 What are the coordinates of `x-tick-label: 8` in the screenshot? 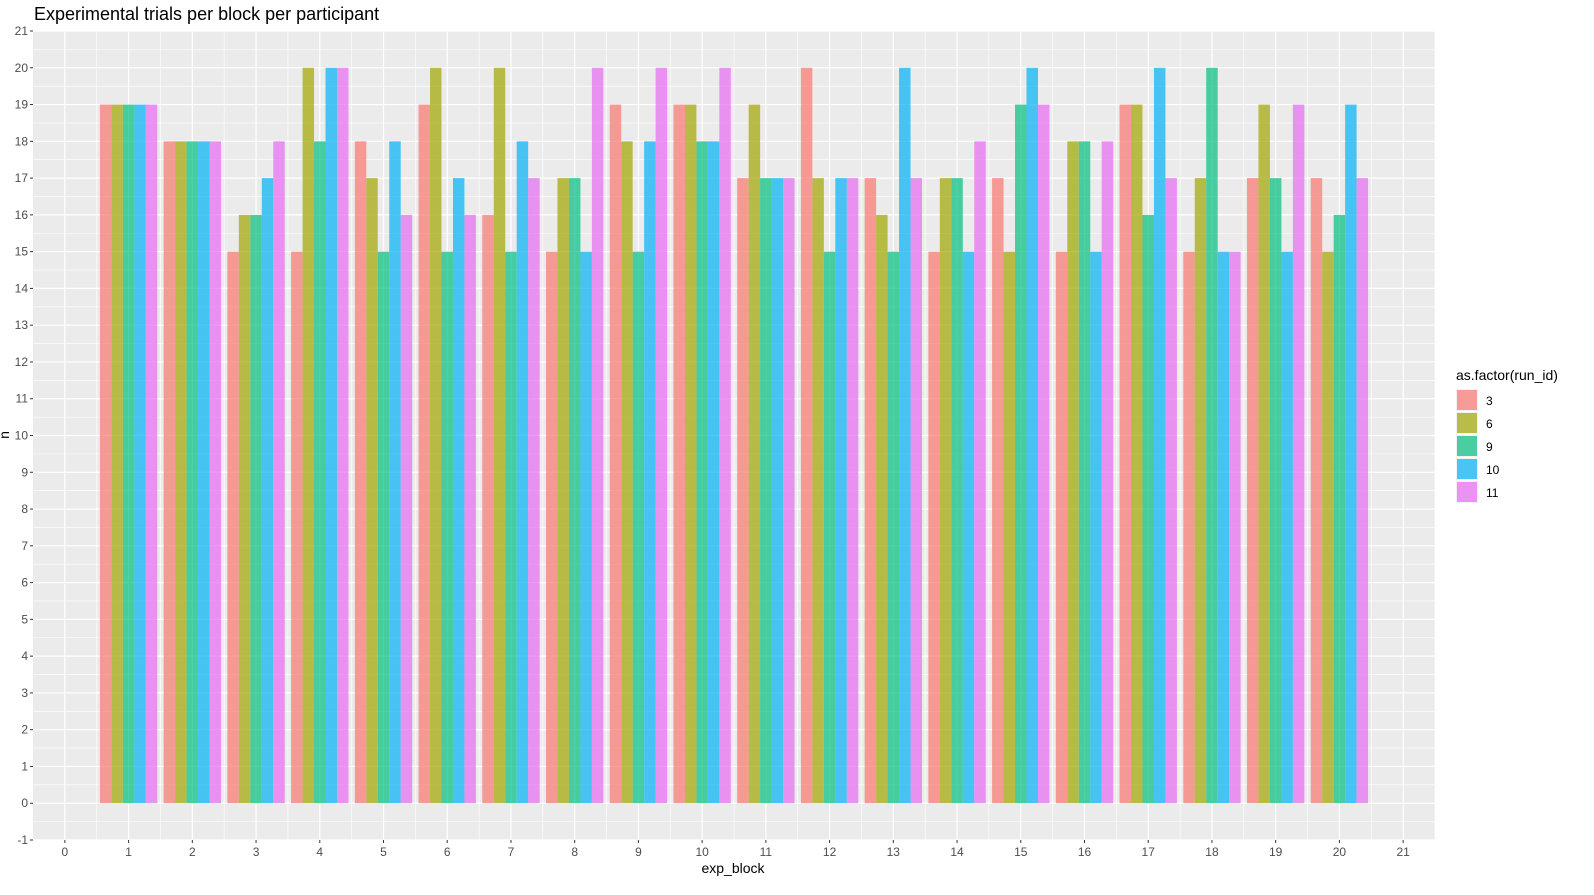 It's located at (574, 852).